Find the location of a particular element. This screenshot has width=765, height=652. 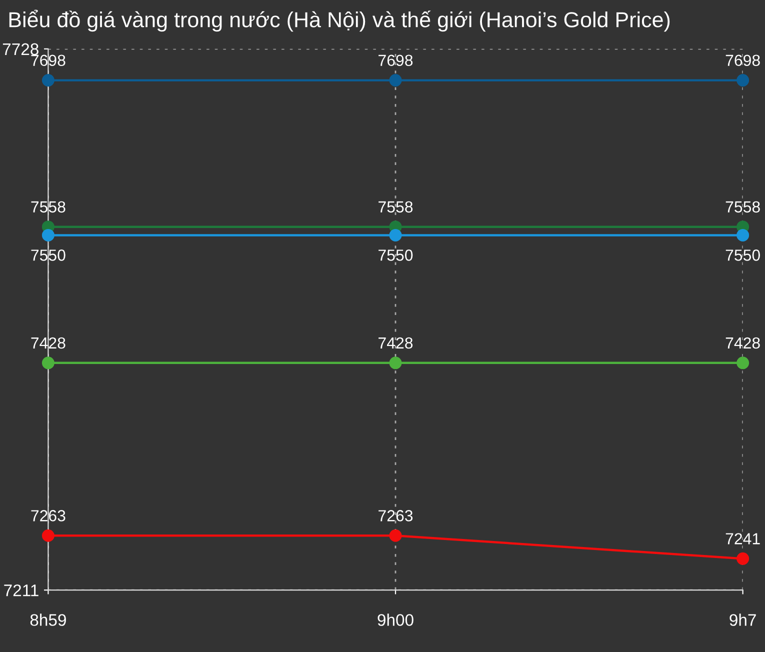

data-label: 7241 is located at coordinates (743, 538).